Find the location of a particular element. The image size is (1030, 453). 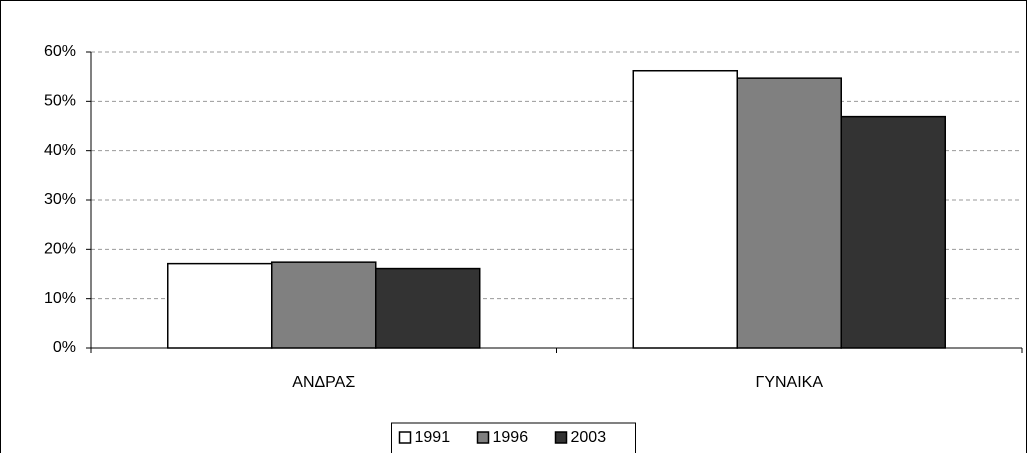

y-tick-label: 40% is located at coordinates (60, 150).